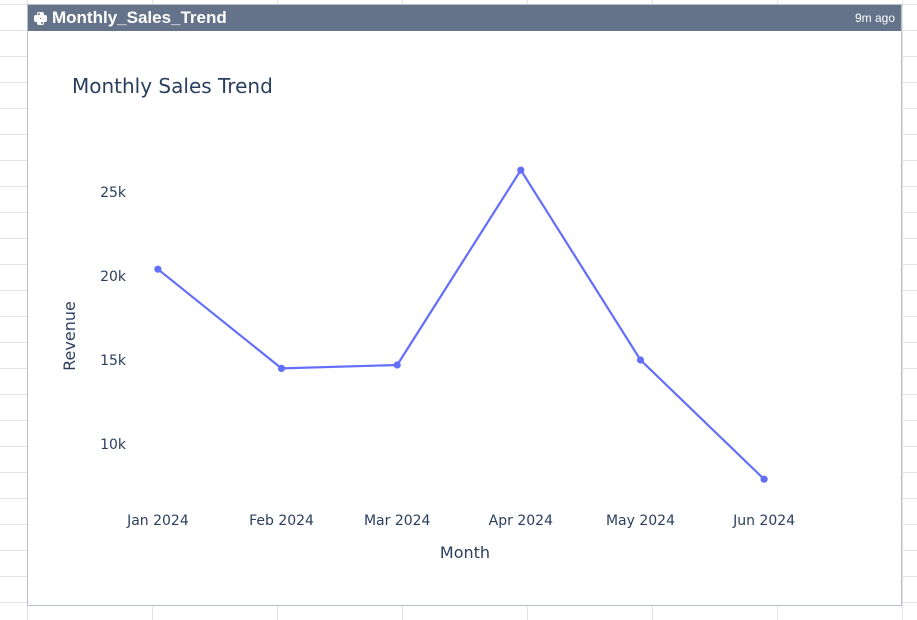 The width and height of the screenshot is (917, 620). What do you see at coordinates (139, 17) in the screenshot?
I see `window-title: Monthly_Sales_Trend` at bounding box center [139, 17].